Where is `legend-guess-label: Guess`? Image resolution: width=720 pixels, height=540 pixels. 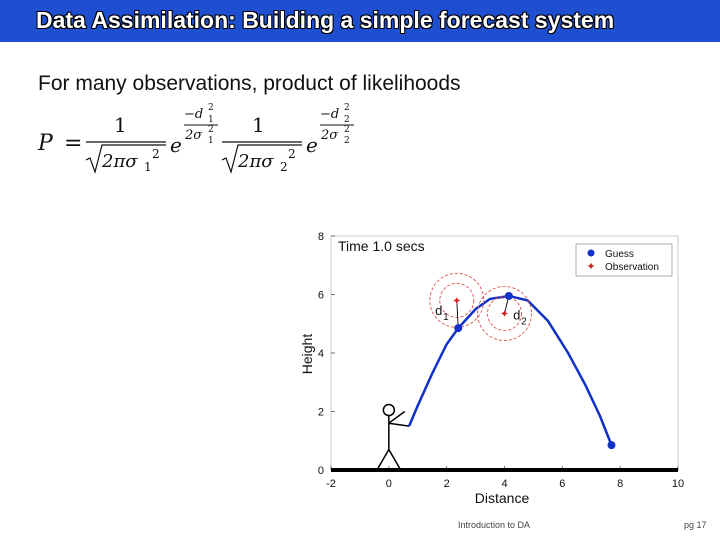
legend-guess-label: Guess is located at coordinates (619, 254).